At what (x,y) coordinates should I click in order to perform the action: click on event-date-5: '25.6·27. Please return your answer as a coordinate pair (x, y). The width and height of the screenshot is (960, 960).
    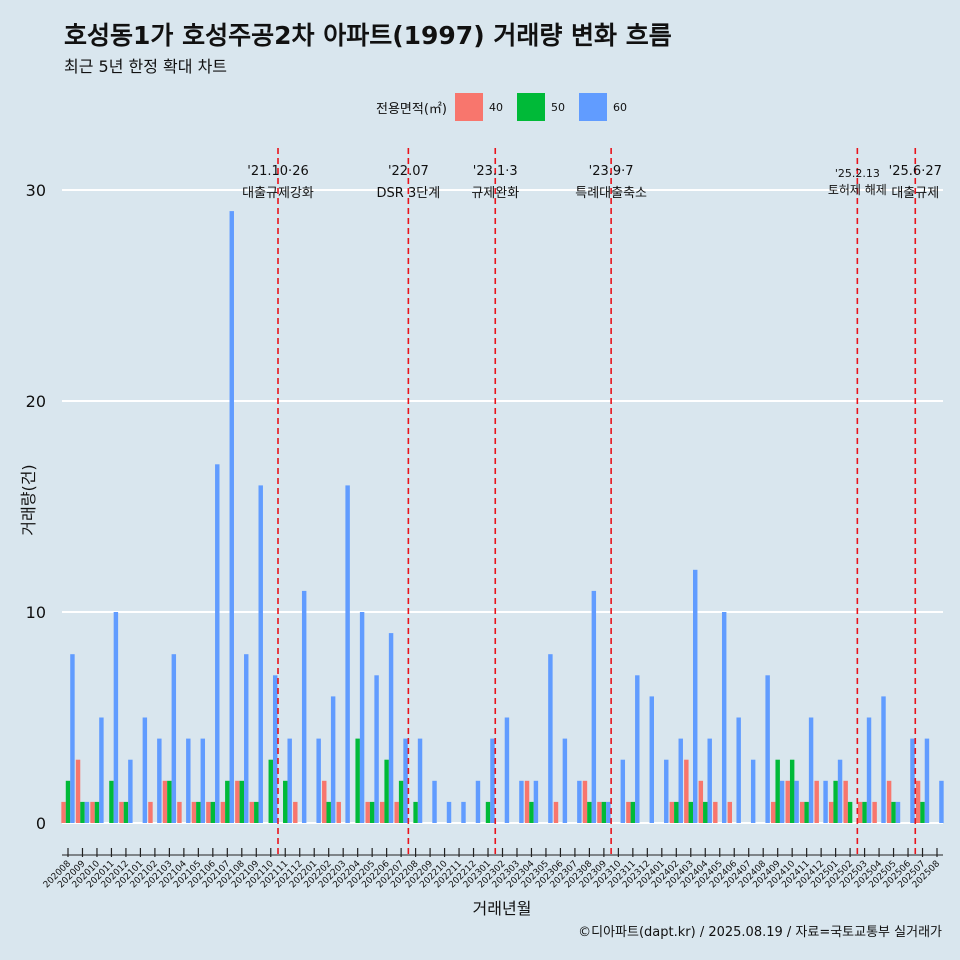
    Looking at the image, I should click on (915, 171).